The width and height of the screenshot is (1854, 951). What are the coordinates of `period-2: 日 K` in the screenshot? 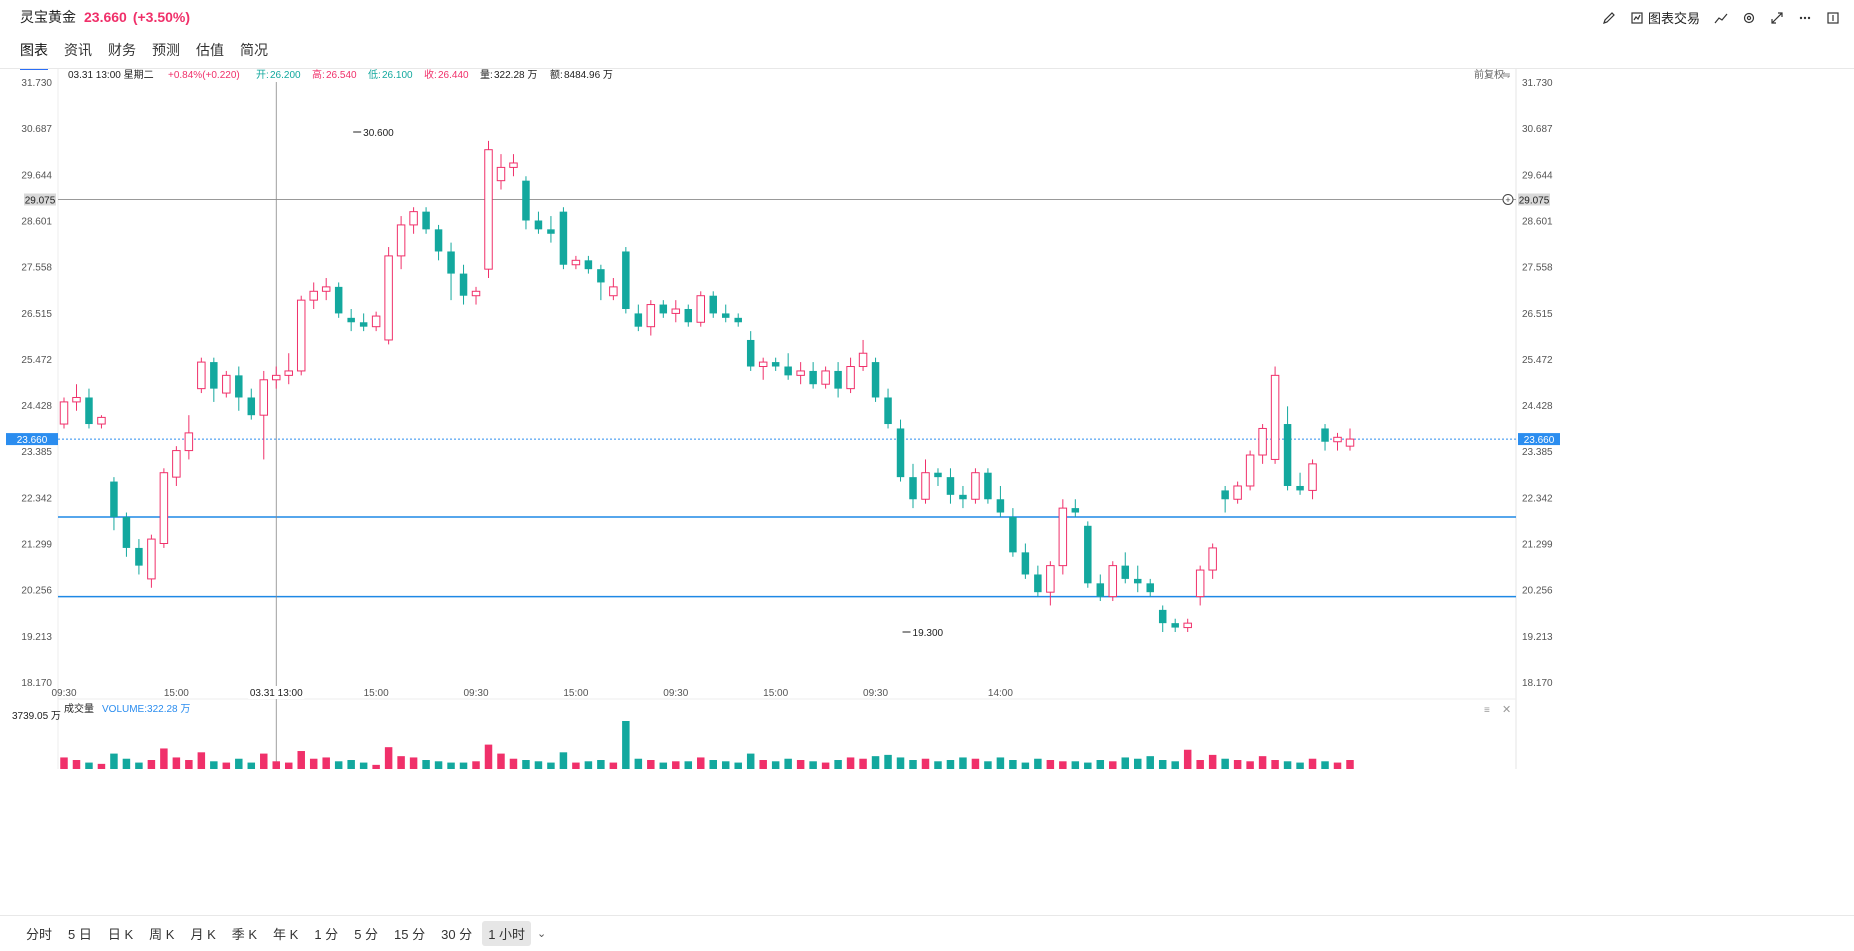 It's located at (120, 934).